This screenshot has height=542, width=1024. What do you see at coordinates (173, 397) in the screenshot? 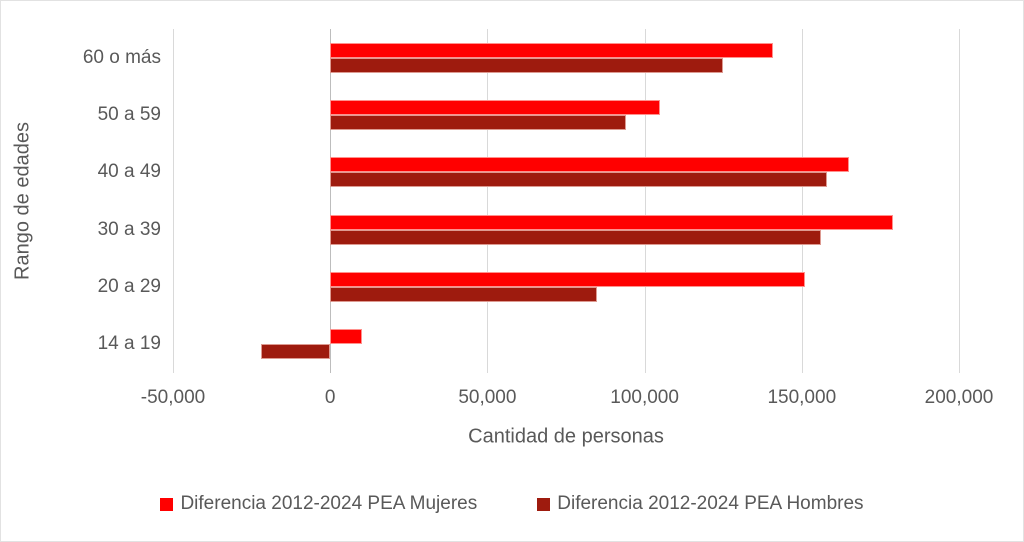
I see `x-tick-label-0: -50,000` at bounding box center [173, 397].